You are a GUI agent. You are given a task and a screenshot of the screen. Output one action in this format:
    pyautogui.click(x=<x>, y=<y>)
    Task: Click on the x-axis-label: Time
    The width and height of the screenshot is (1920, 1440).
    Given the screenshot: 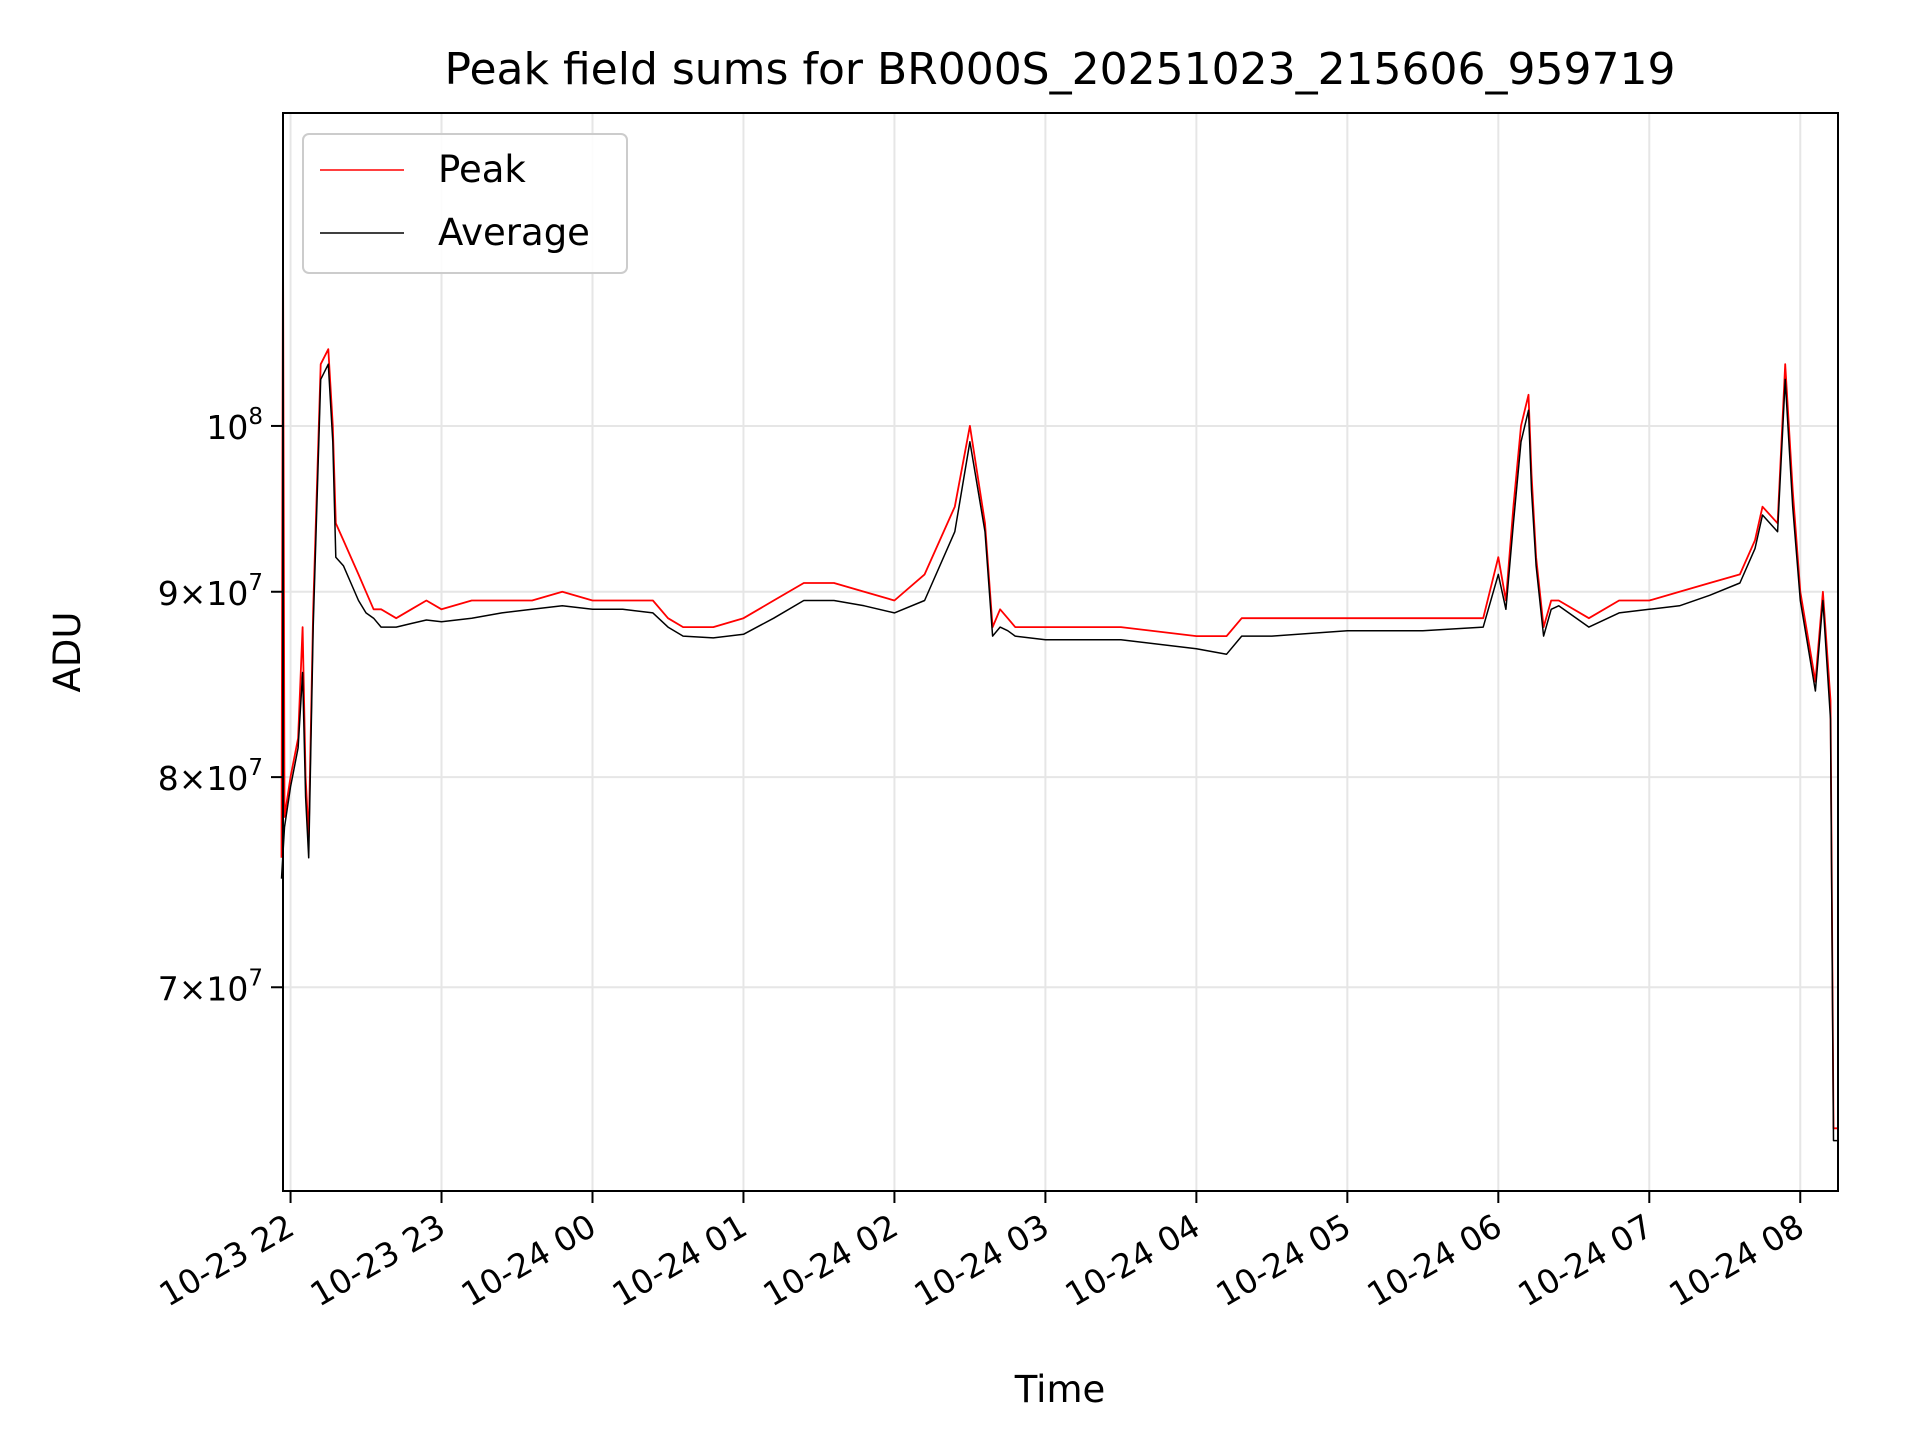 What is the action you would take?
    pyautogui.click(x=1060, y=1389)
    